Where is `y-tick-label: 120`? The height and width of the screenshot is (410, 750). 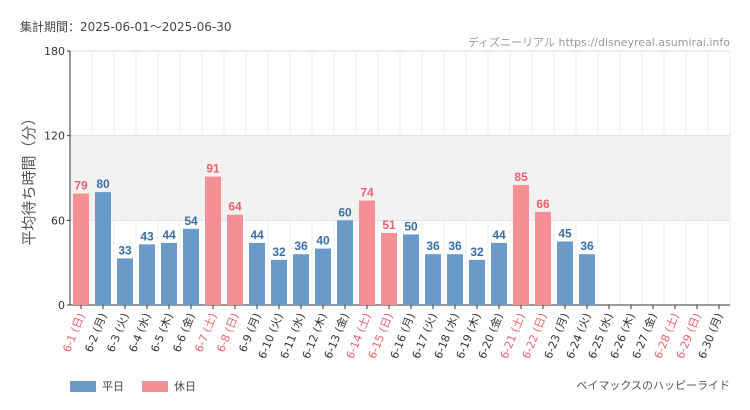 y-tick-label: 120 is located at coordinates (54, 136).